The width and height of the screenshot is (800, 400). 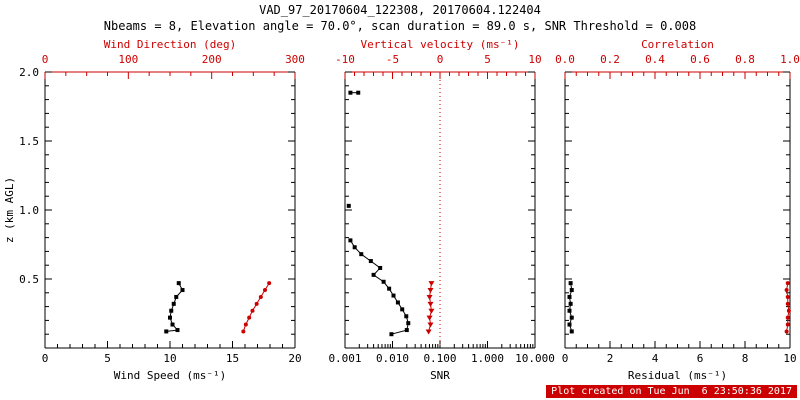 I want to click on top-tick-label: 5, so click(x=487, y=59).